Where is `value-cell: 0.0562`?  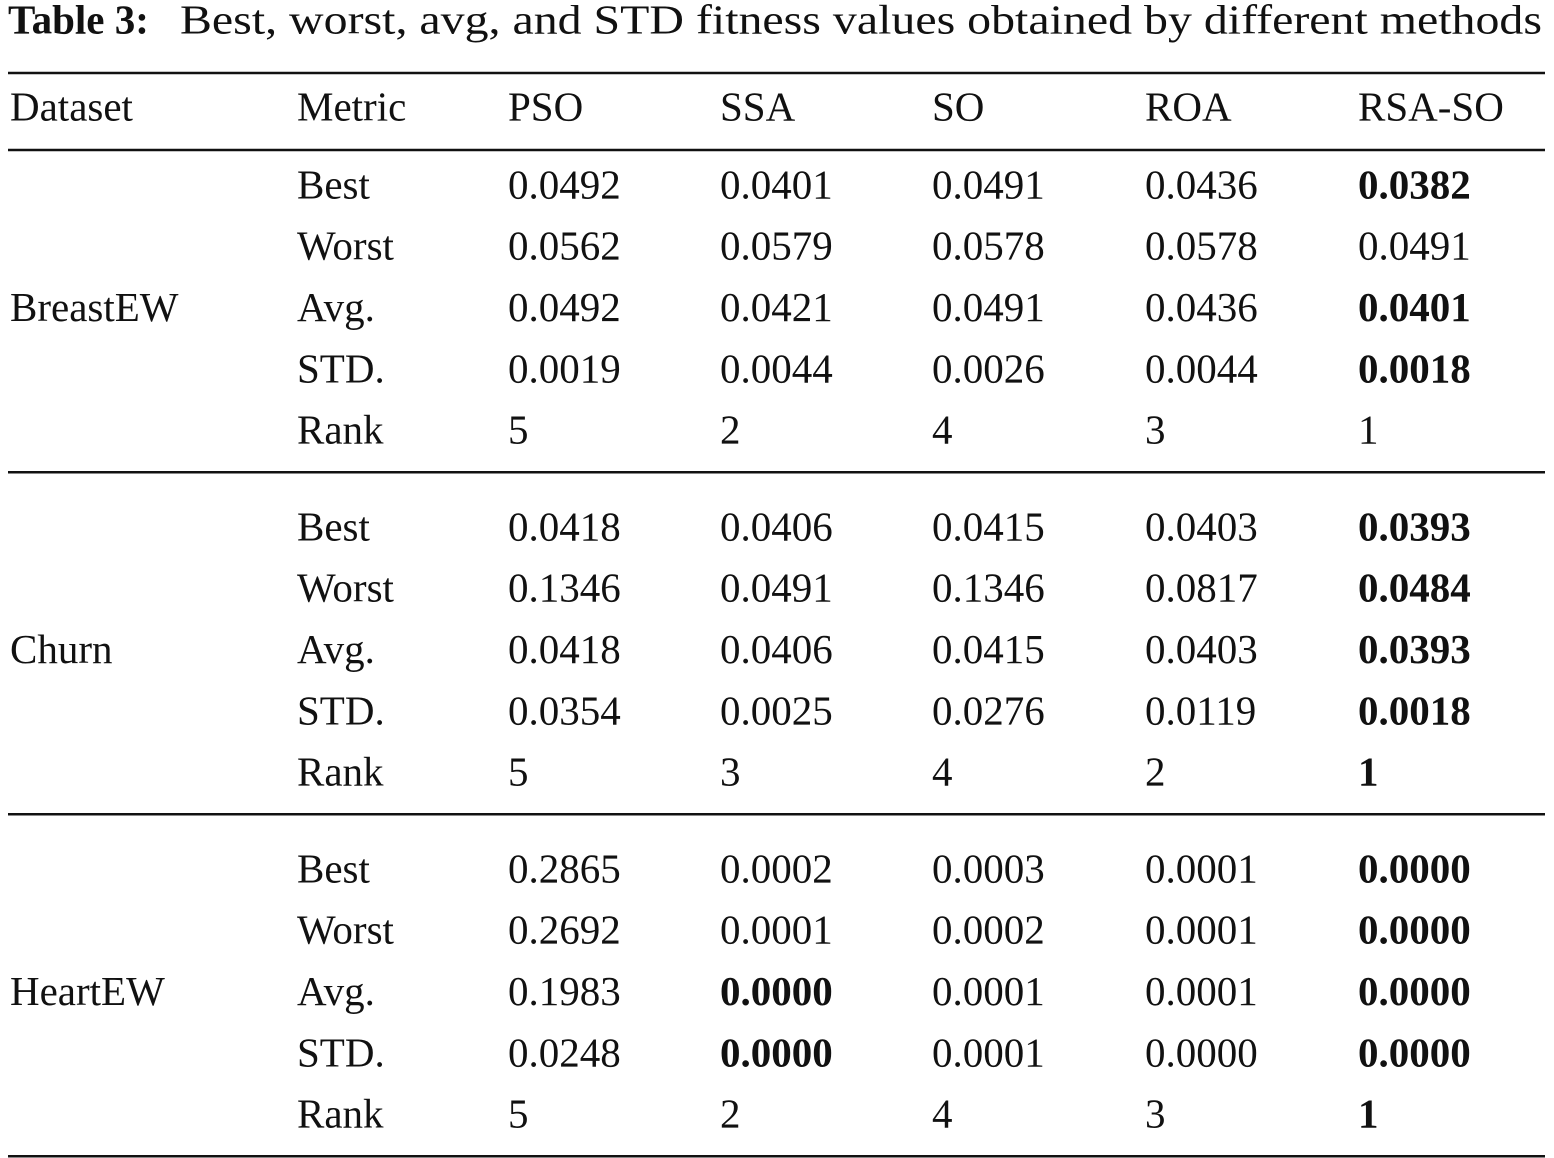
value-cell: 0.0562 is located at coordinates (564, 246).